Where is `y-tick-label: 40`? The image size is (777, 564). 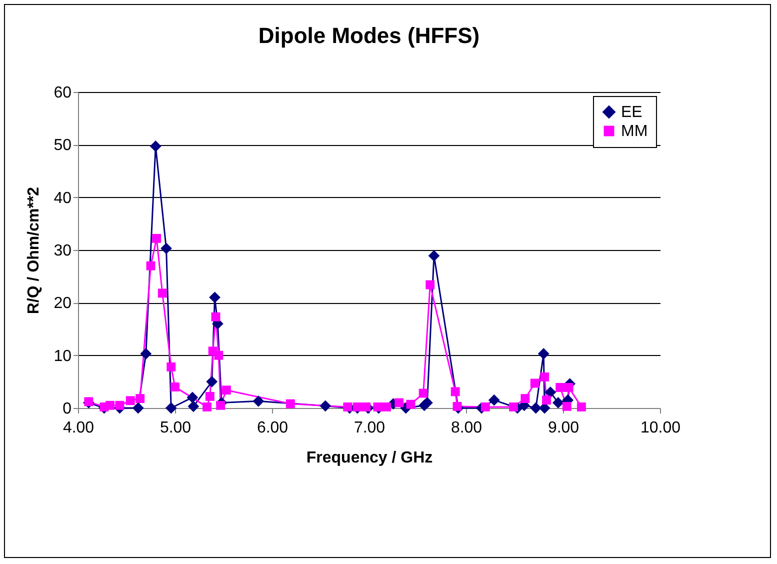 y-tick-label: 40 is located at coordinates (63, 198).